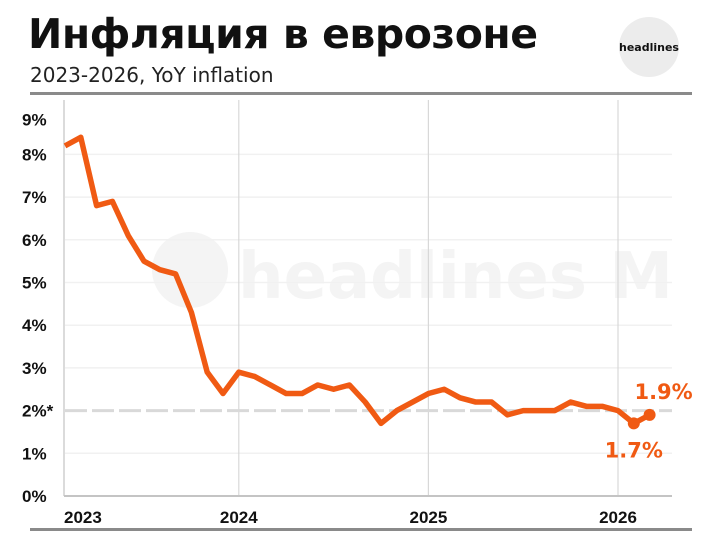  What do you see at coordinates (38, 411) in the screenshot?
I see `y-tick-label: 2%*` at bounding box center [38, 411].